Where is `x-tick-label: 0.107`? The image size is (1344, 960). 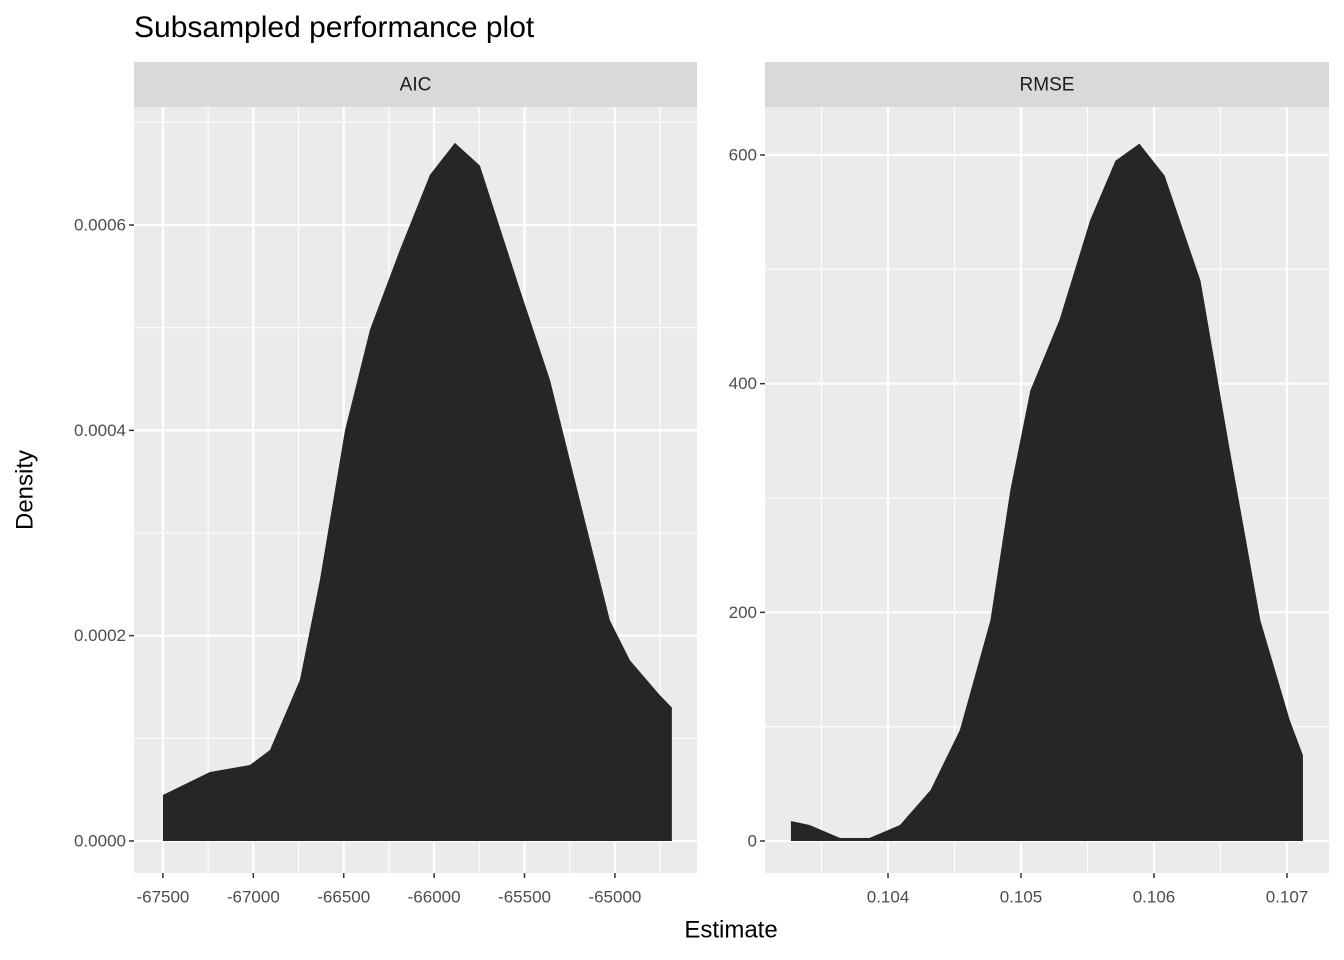
x-tick-label: 0.107 is located at coordinates (1287, 896).